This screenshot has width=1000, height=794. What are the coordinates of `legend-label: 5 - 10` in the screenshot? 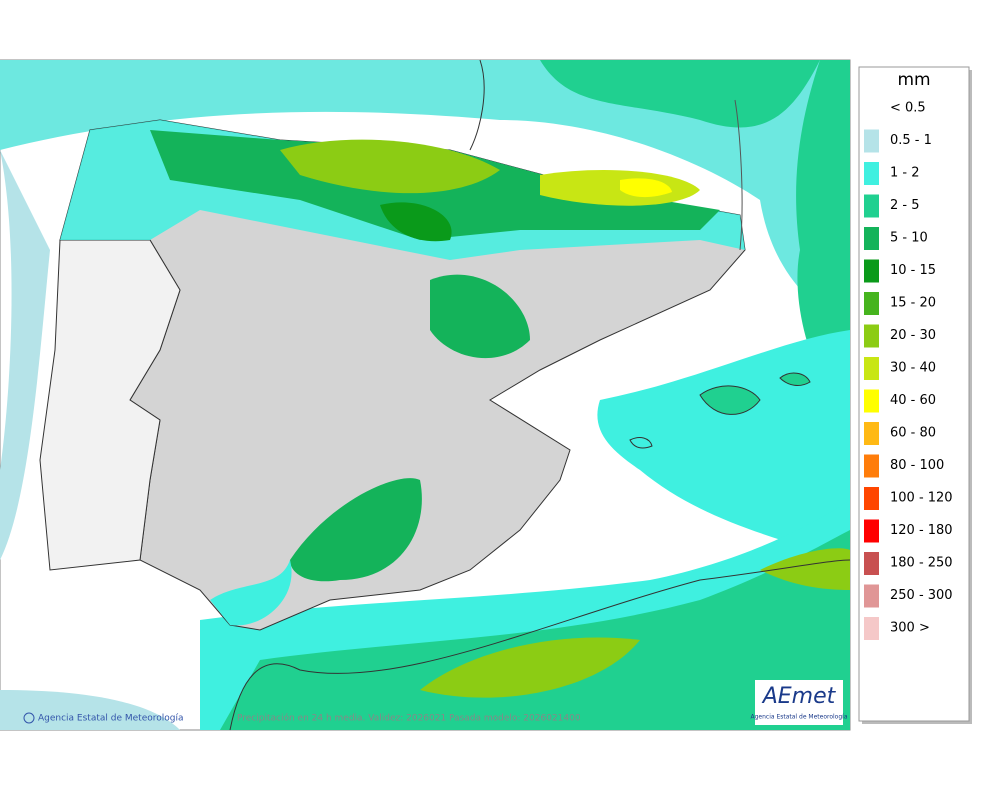 It's located at (909, 238).